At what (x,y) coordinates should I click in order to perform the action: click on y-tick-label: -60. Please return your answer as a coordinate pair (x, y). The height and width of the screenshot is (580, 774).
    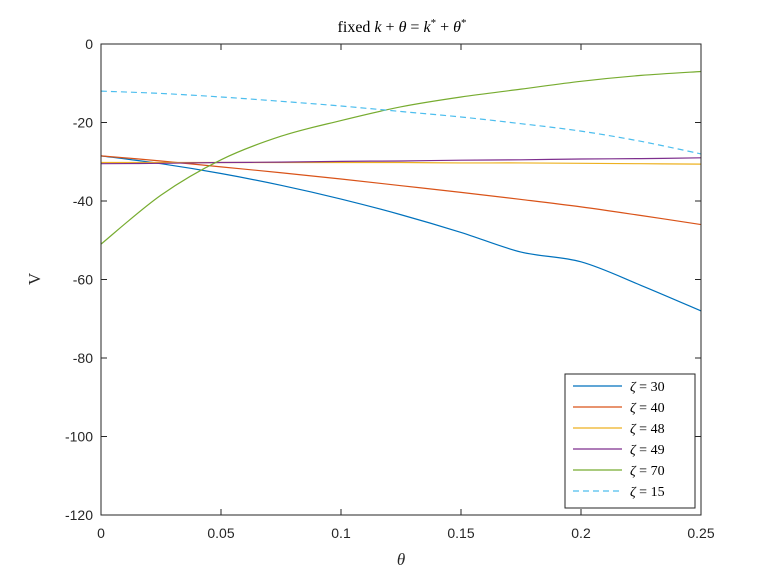
    Looking at the image, I should click on (83, 280).